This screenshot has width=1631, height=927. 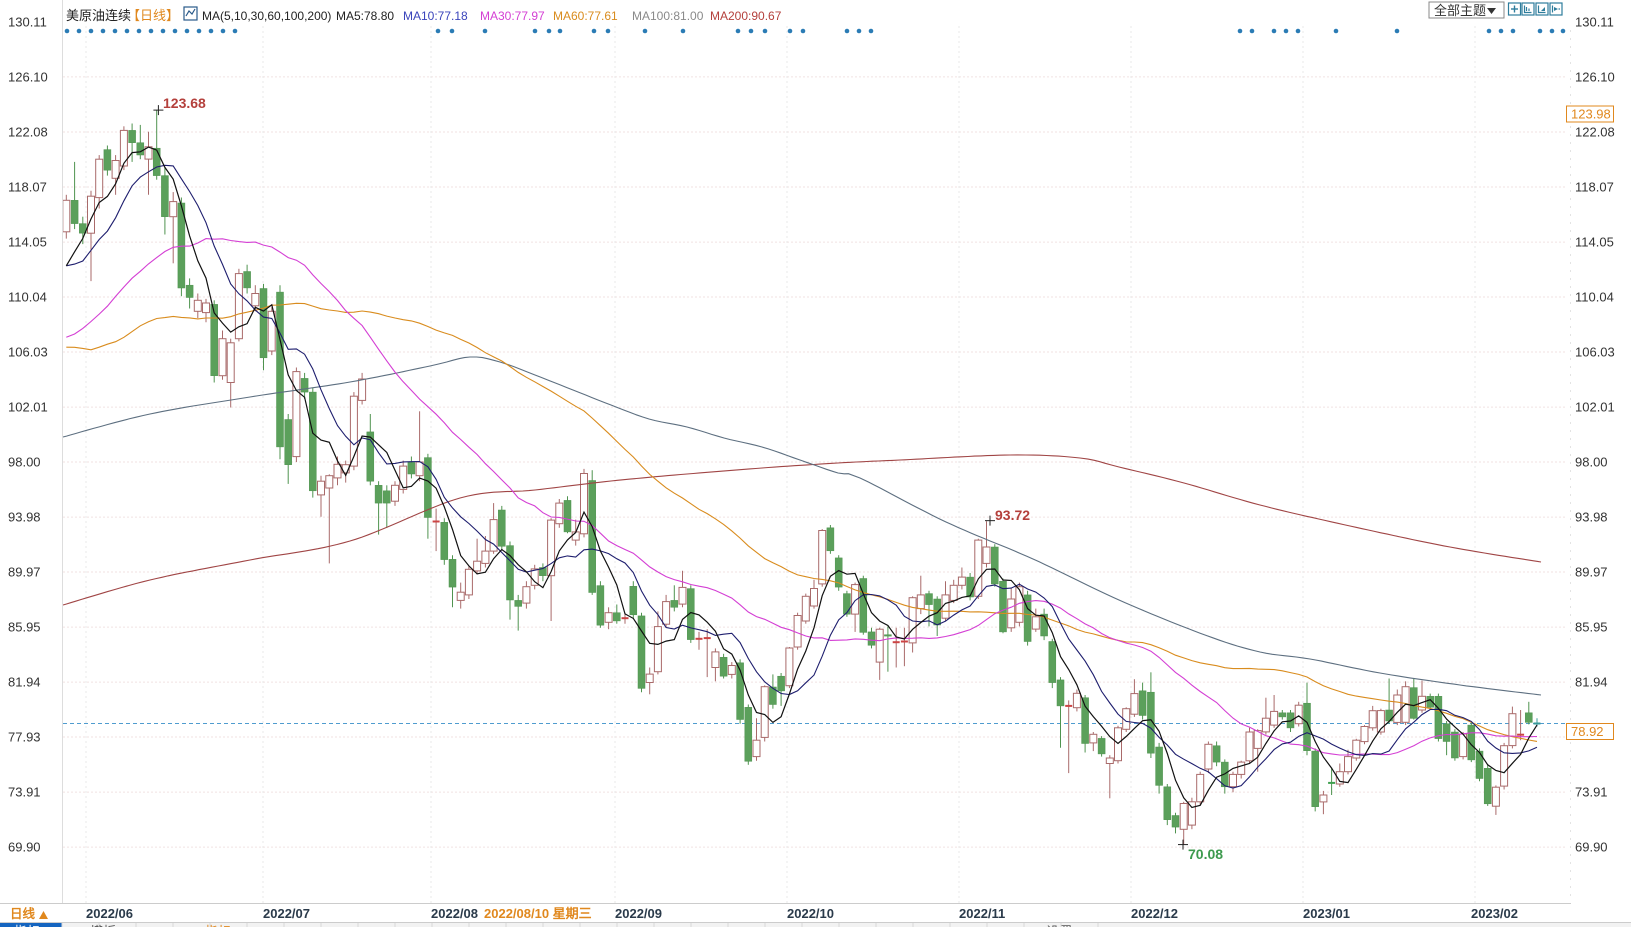 I want to click on svg-text: 【日线】, so click(x=153, y=15).